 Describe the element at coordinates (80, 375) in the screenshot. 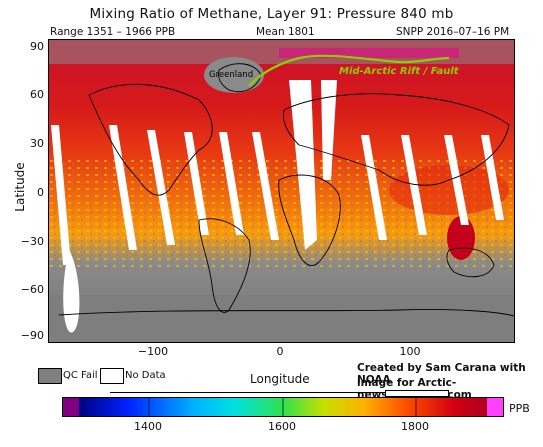

I see `qc-fail-label: QC Fail` at that location.